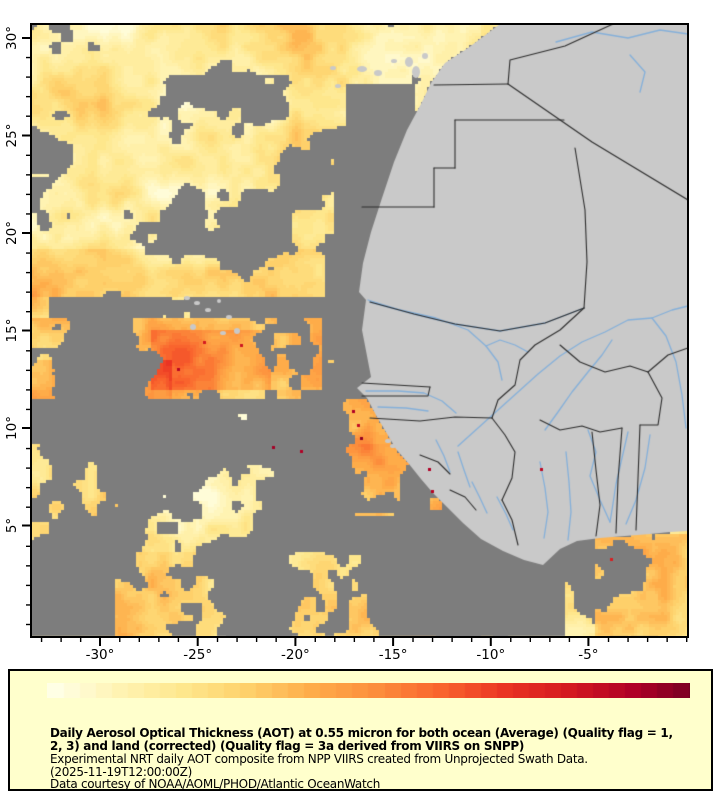  I want to click on x-axis-tick-label: -5°, so click(588, 655).